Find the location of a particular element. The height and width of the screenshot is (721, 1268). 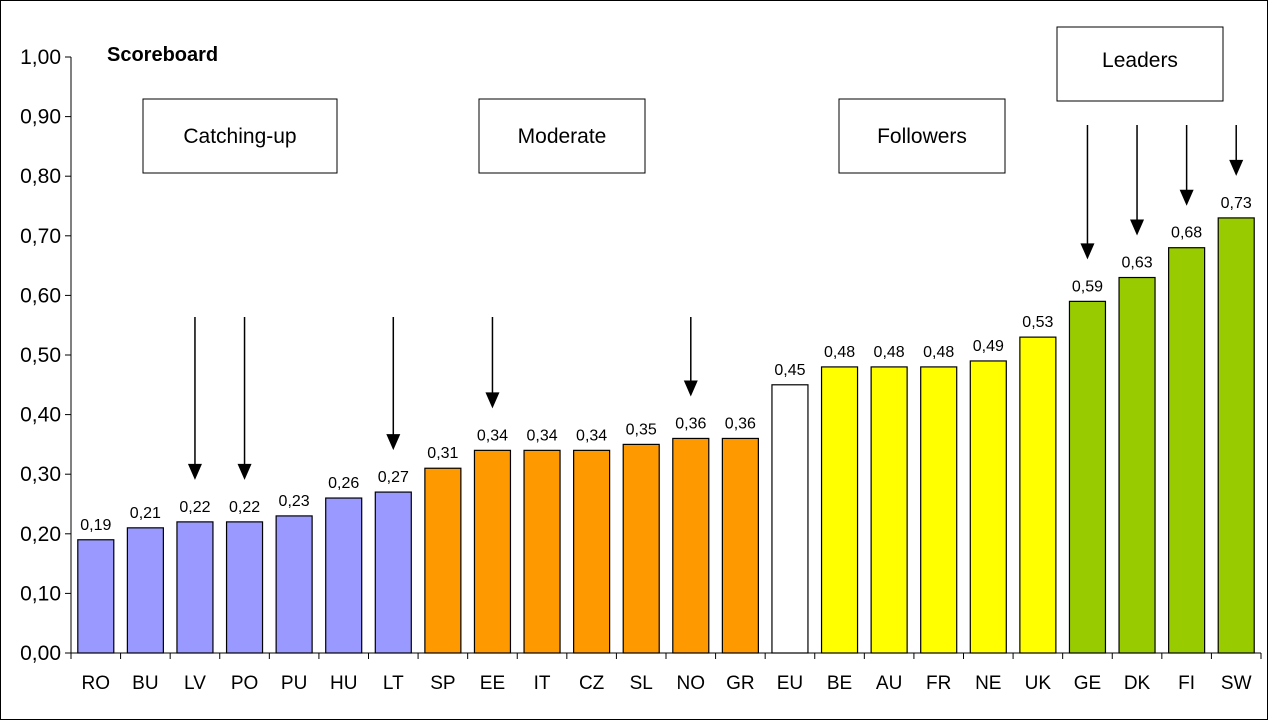

data-label-cz: 0,34 is located at coordinates (591, 435).